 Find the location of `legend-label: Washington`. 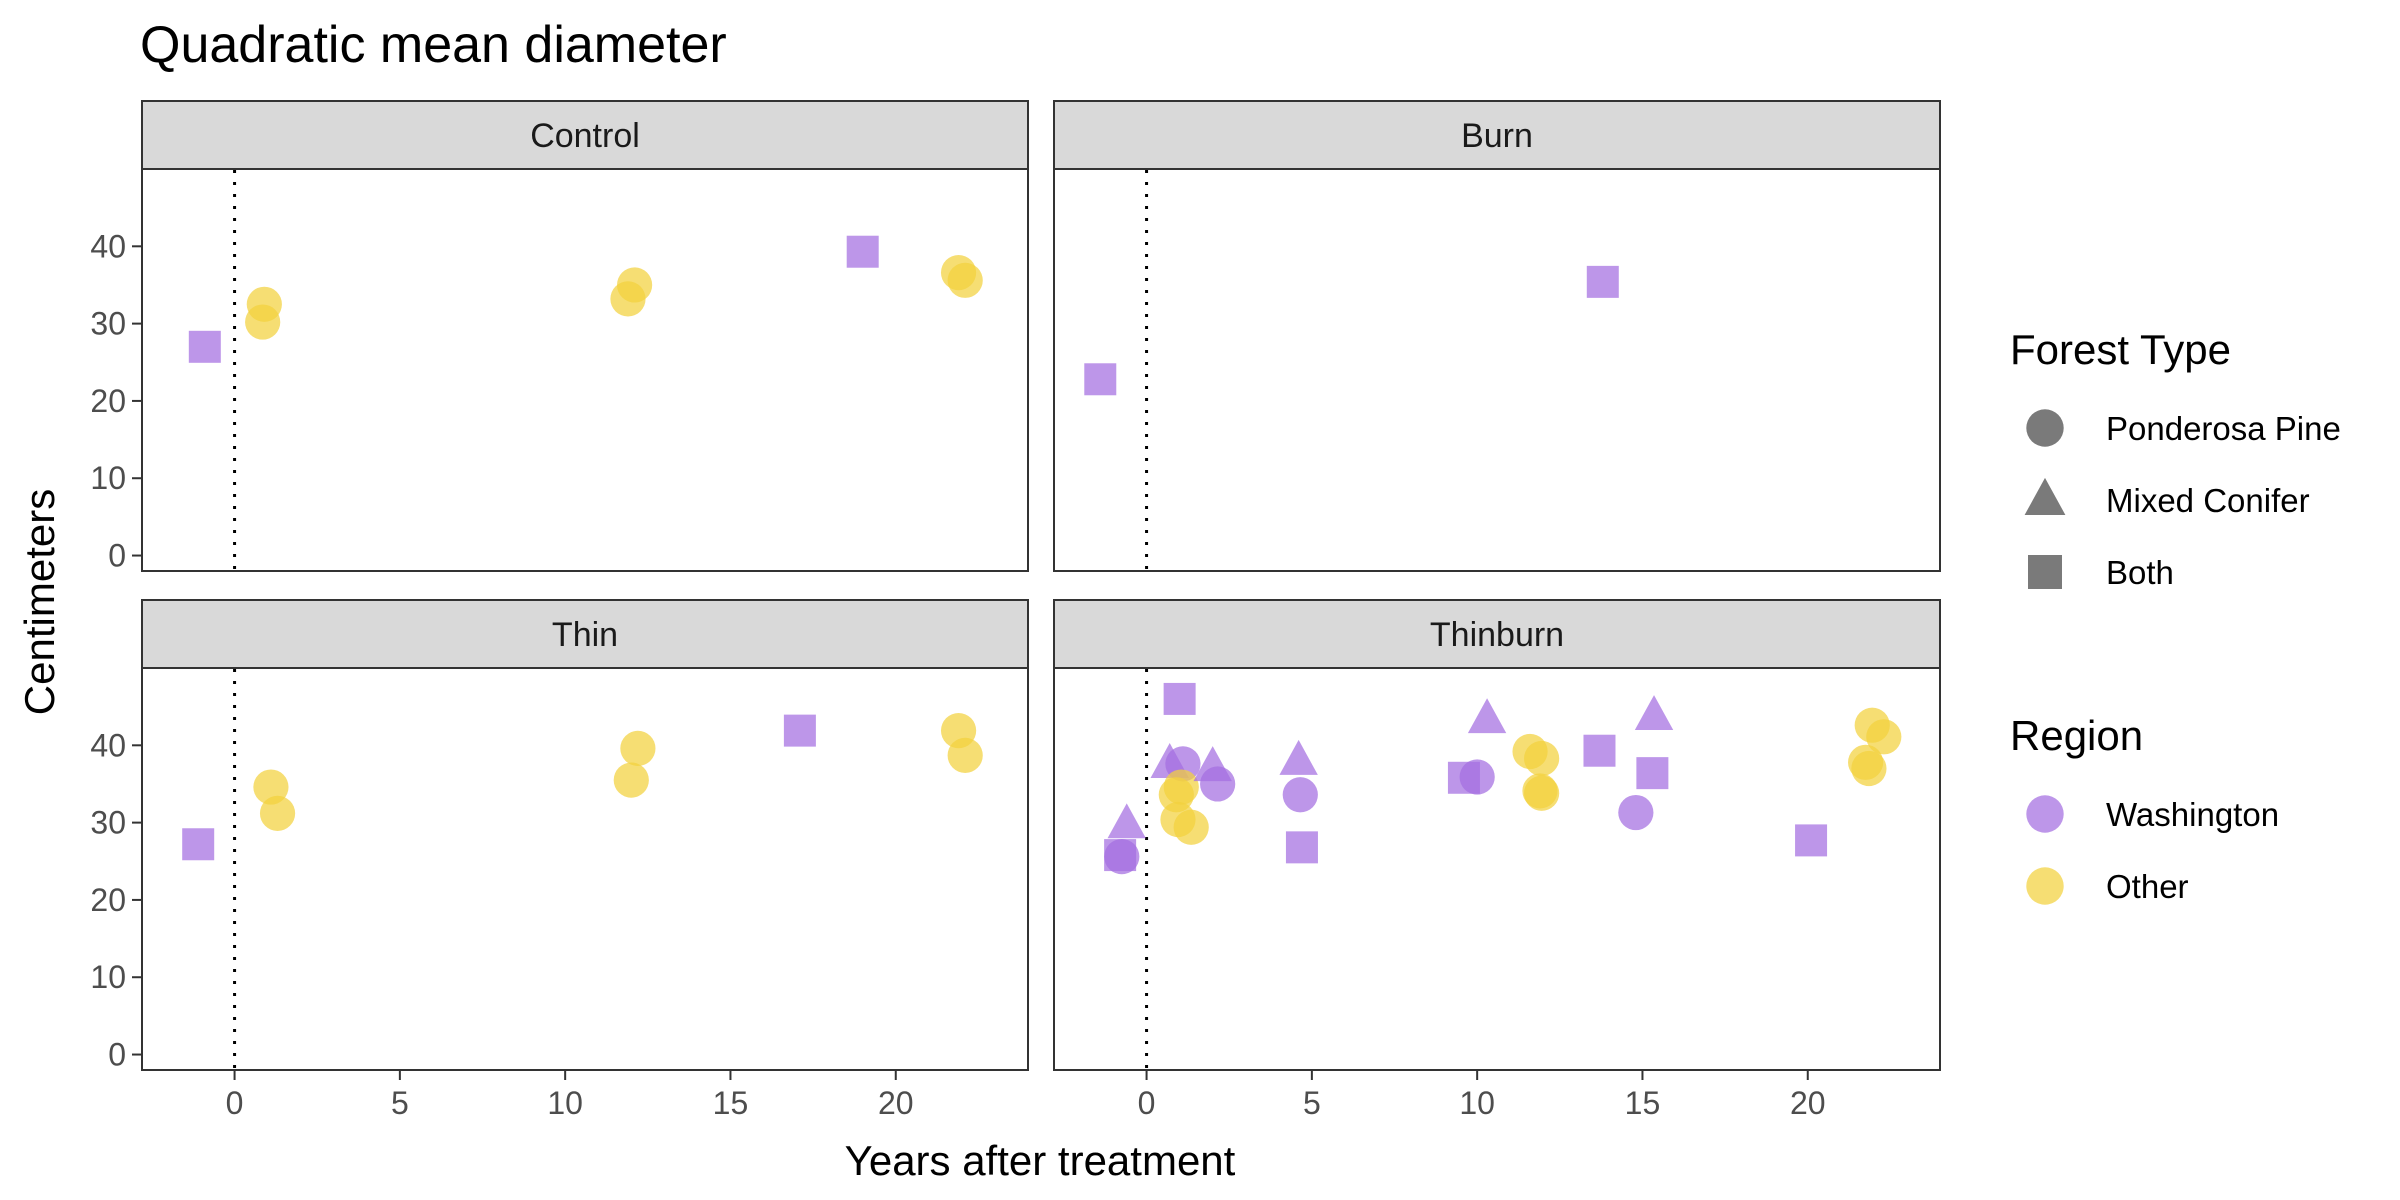

legend-label: Washington is located at coordinates (2192, 814).